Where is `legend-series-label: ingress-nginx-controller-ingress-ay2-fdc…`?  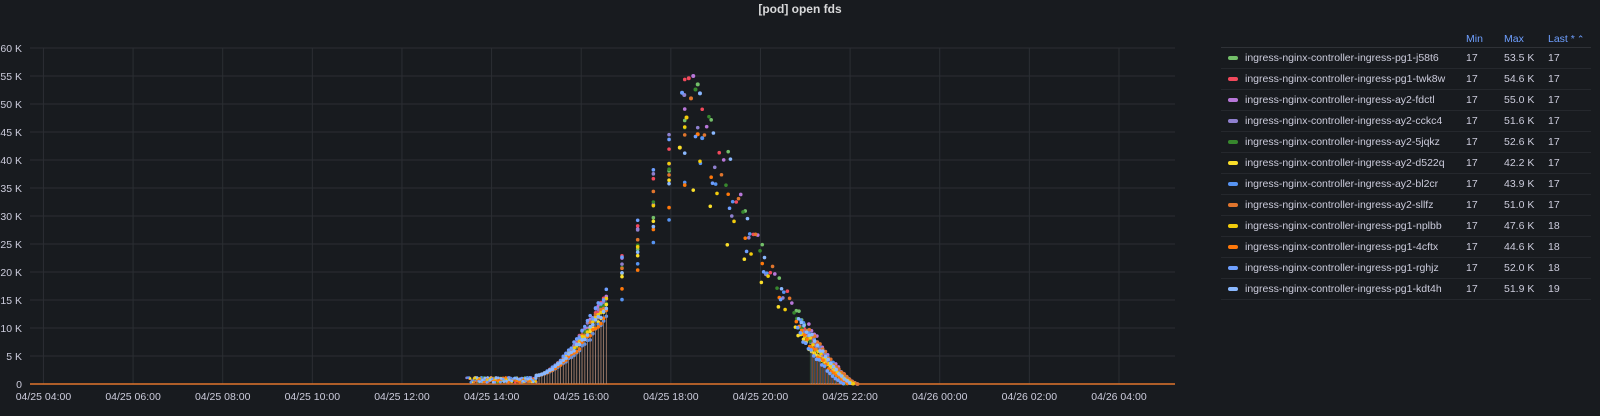
legend-series-label: ingress-nginx-controller-ingress-ay2-fdc… is located at coordinates (1340, 100).